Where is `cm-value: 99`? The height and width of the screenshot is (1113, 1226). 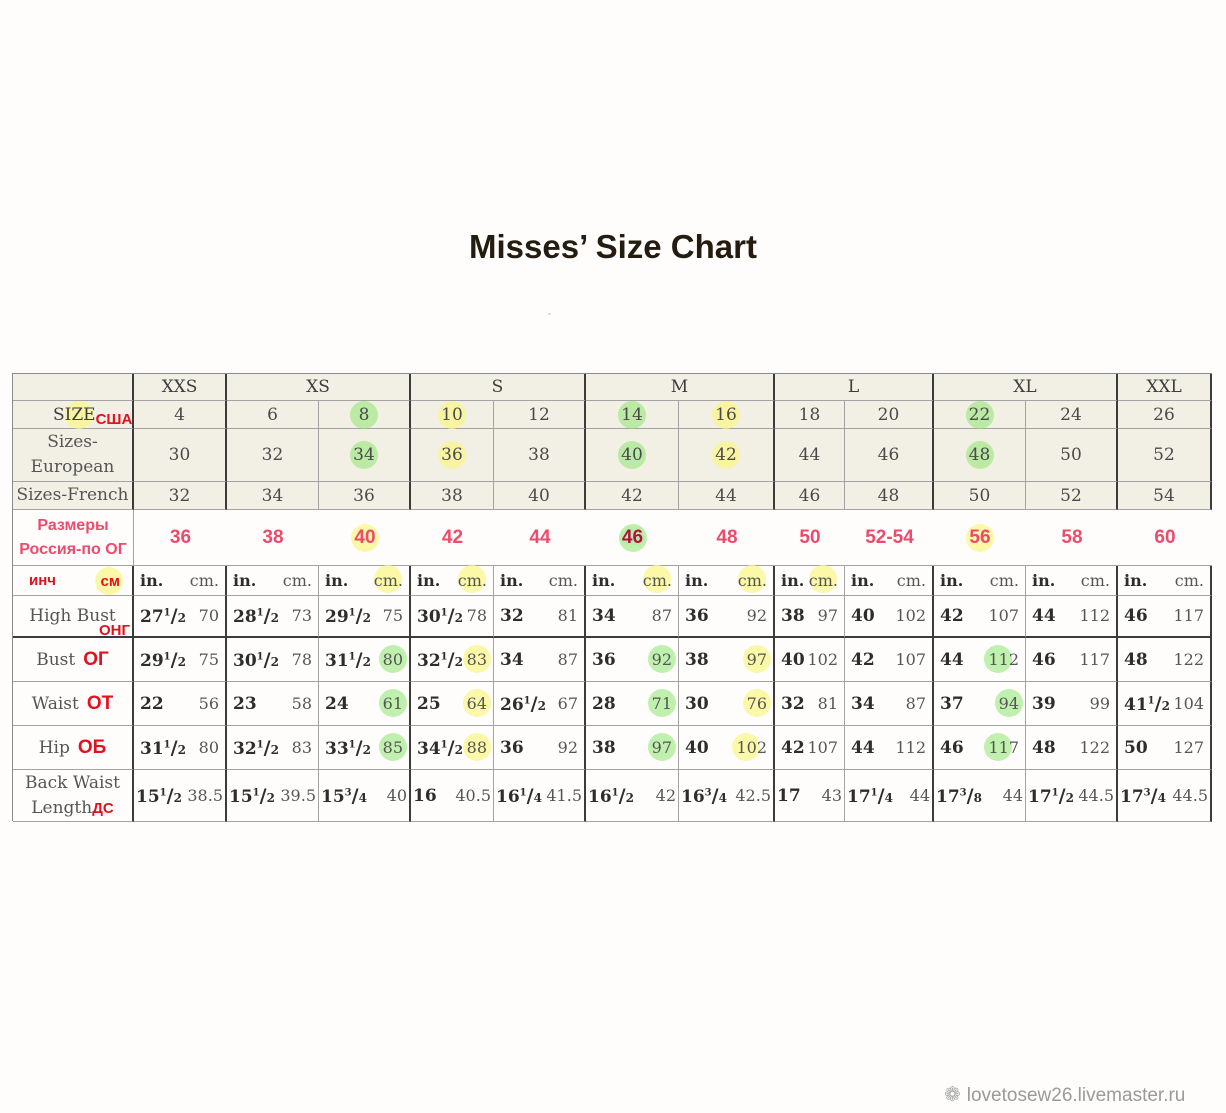 cm-value: 99 is located at coordinates (1099, 703).